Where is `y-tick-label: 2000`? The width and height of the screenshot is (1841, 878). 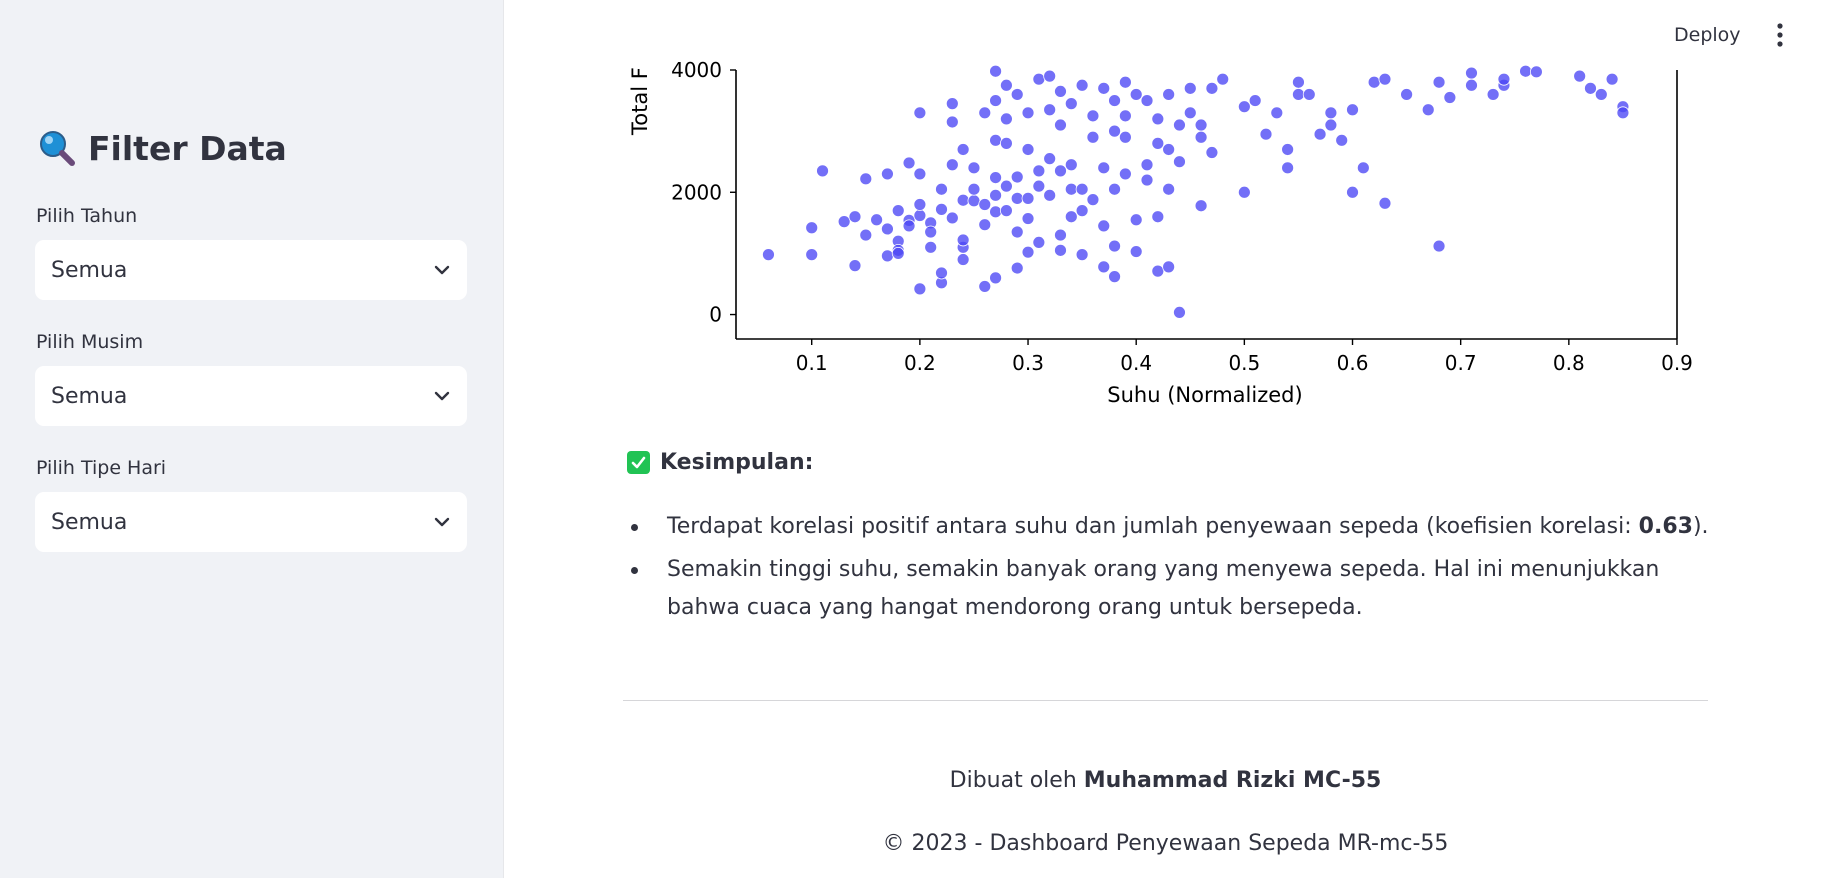 y-tick-label: 2000 is located at coordinates (696, 192).